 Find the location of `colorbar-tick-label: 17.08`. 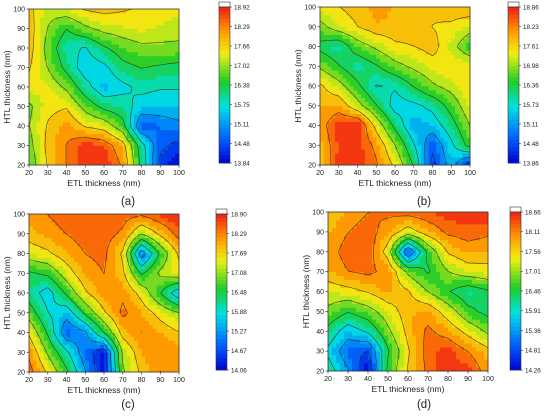

colorbar-tick-label: 17.08 is located at coordinates (239, 273).